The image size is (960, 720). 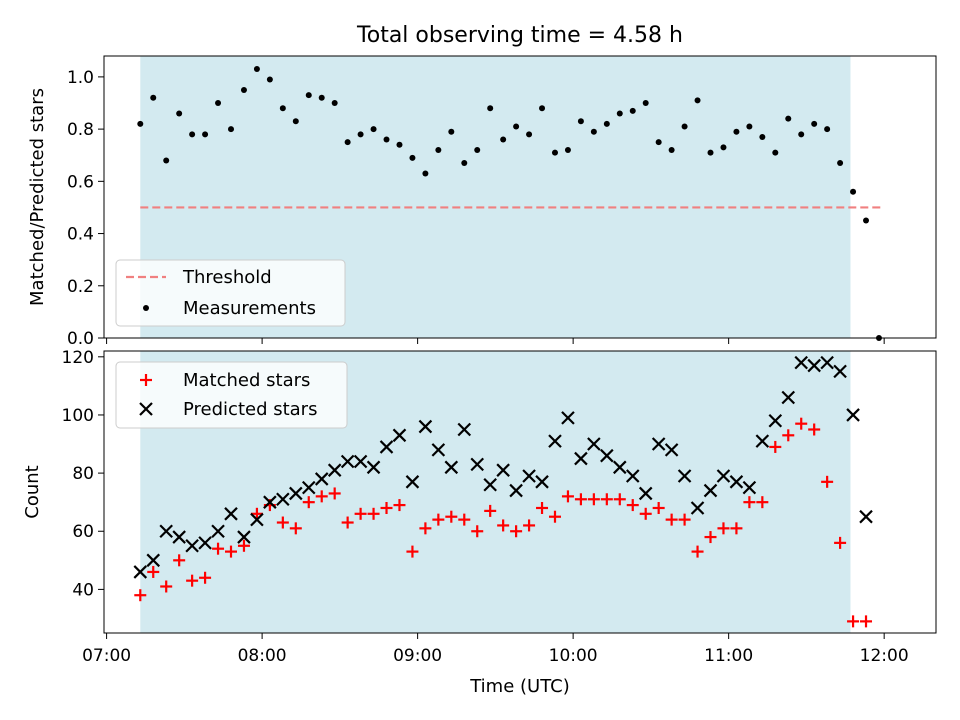 What do you see at coordinates (80, 182) in the screenshot?
I see `top-y-tick-label: 0.6` at bounding box center [80, 182].